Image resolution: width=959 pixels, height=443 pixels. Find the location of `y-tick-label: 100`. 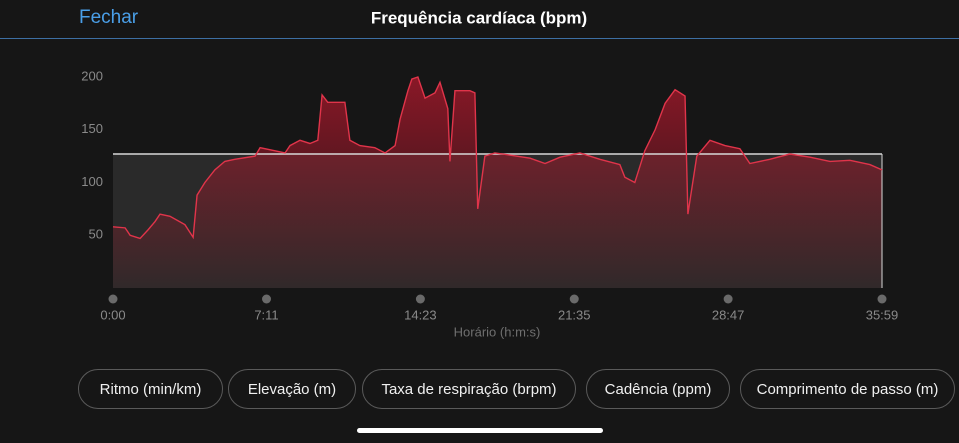

y-tick-label: 100 is located at coordinates (92, 181).